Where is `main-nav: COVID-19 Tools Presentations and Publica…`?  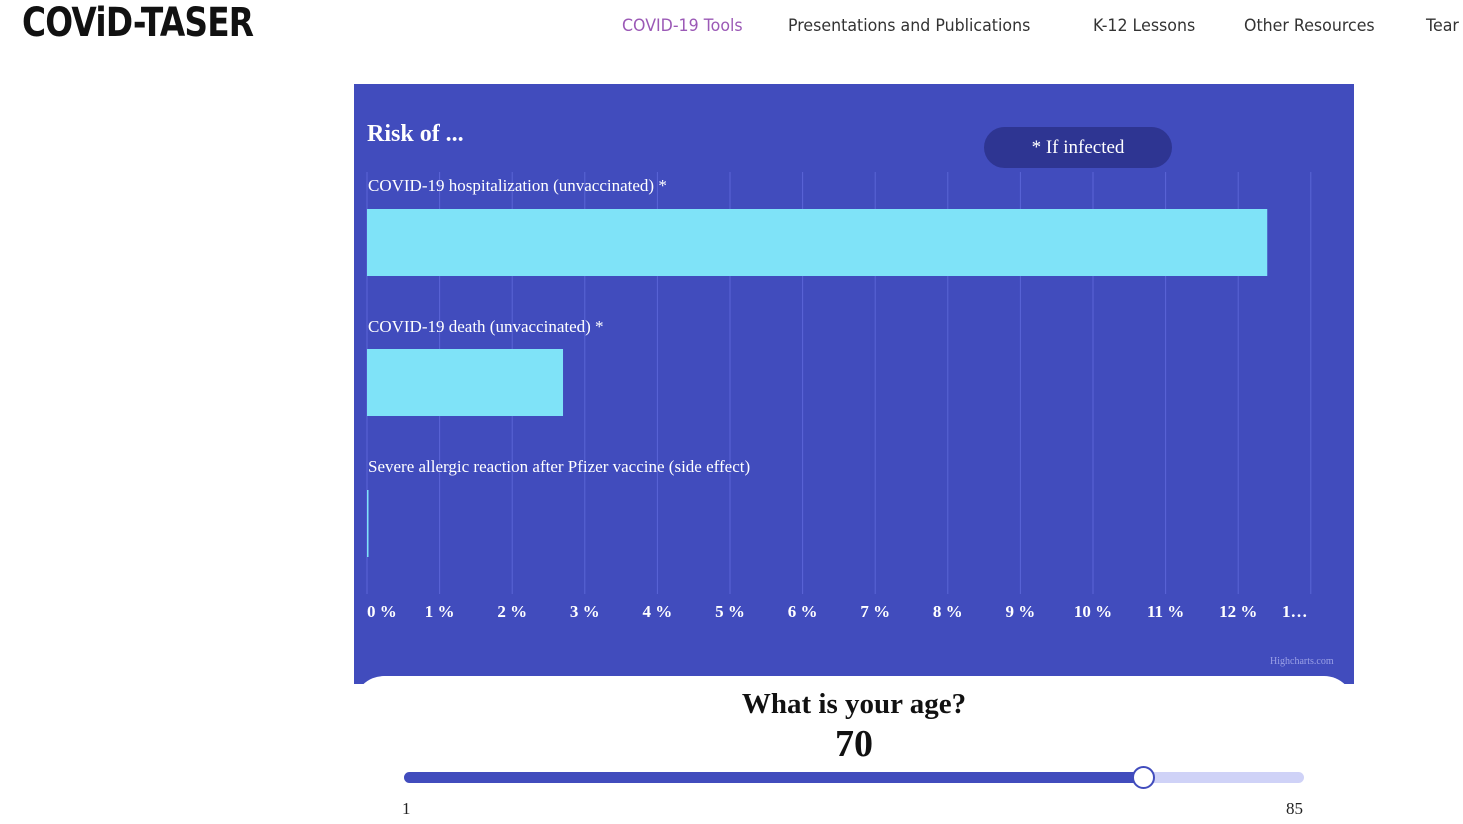 main-nav: COVID-19 Tools Presentations and Publica… is located at coordinates (731, 30).